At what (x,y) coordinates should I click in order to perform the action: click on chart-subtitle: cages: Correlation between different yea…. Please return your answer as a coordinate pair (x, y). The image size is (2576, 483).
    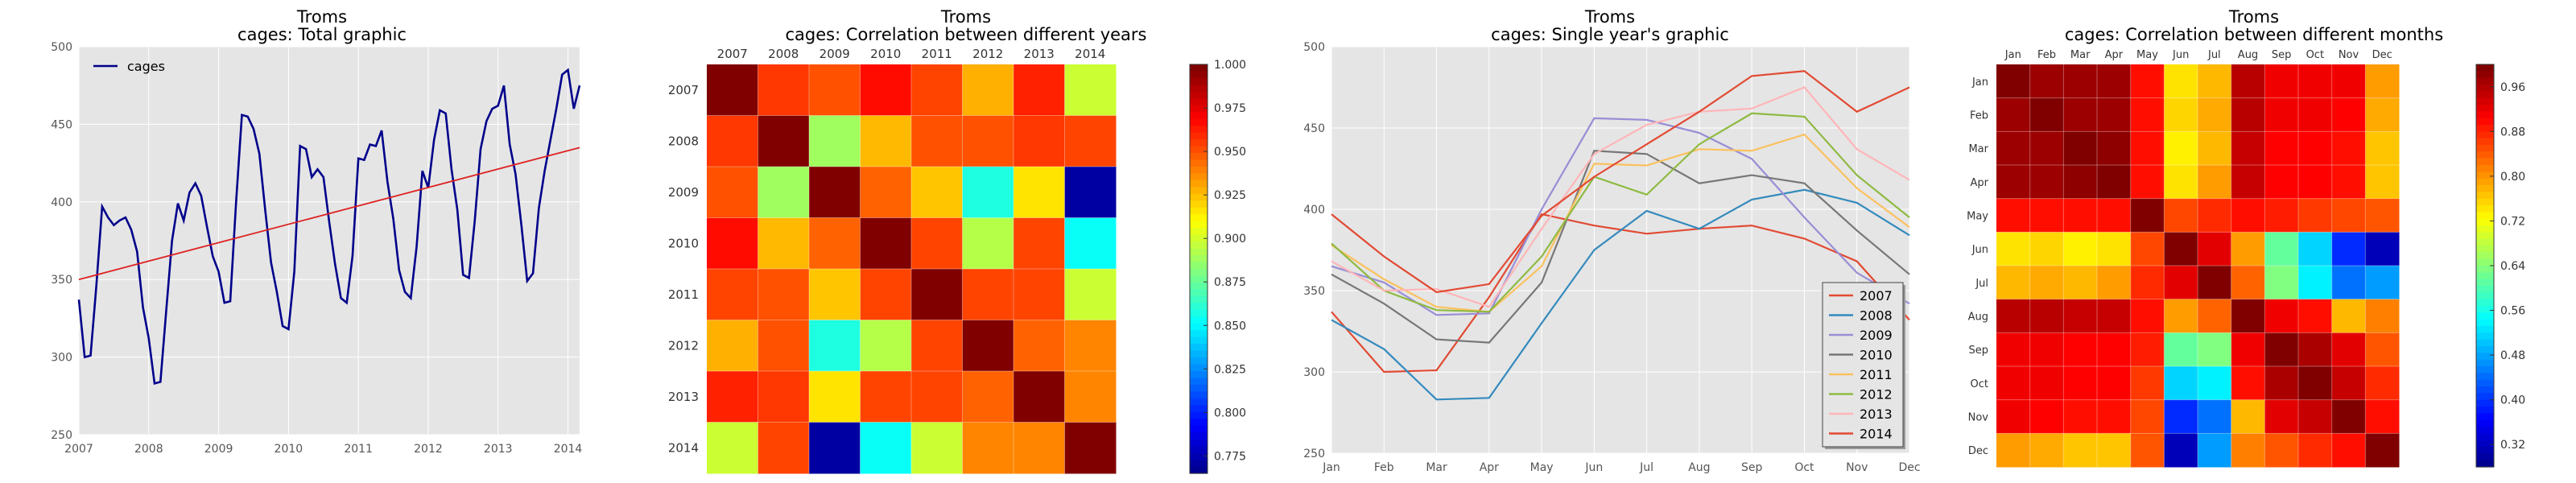
    Looking at the image, I should click on (966, 34).